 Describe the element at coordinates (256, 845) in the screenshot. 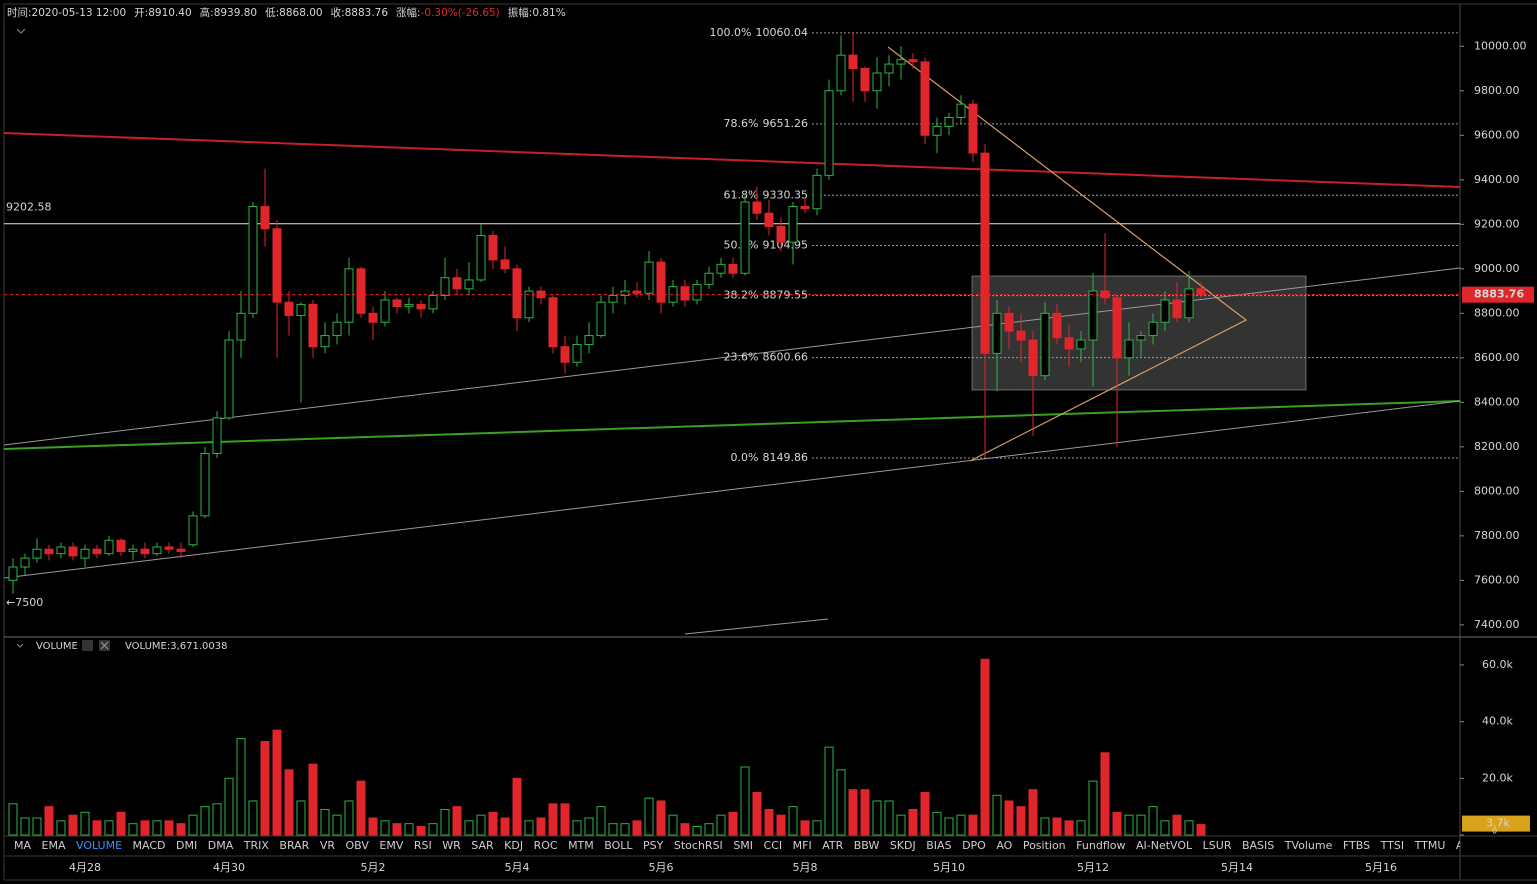

I see `indicator-tab: TRIX` at that location.